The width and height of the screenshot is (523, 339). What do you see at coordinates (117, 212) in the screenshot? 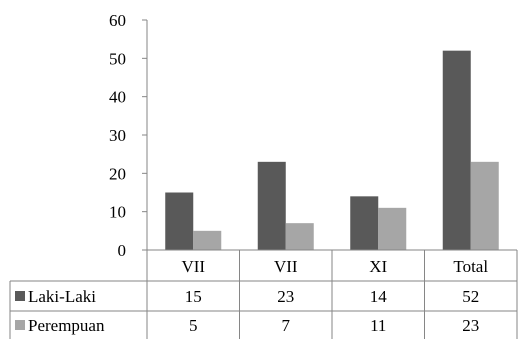
I see `y-tick-label: 10` at bounding box center [117, 212].